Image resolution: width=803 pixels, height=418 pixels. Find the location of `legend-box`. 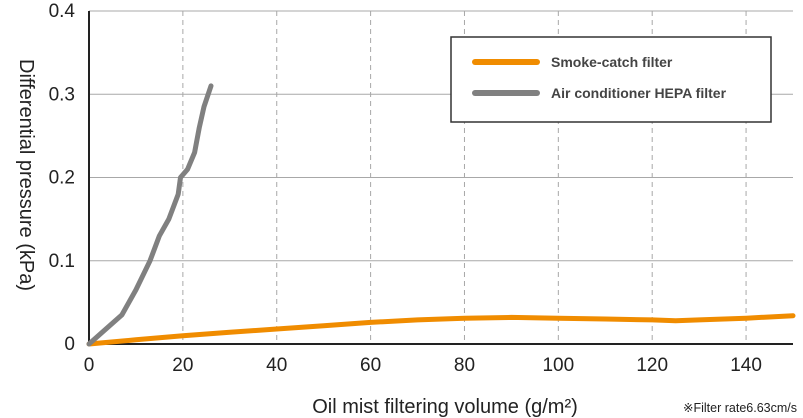

legend-box is located at coordinates (611, 79).